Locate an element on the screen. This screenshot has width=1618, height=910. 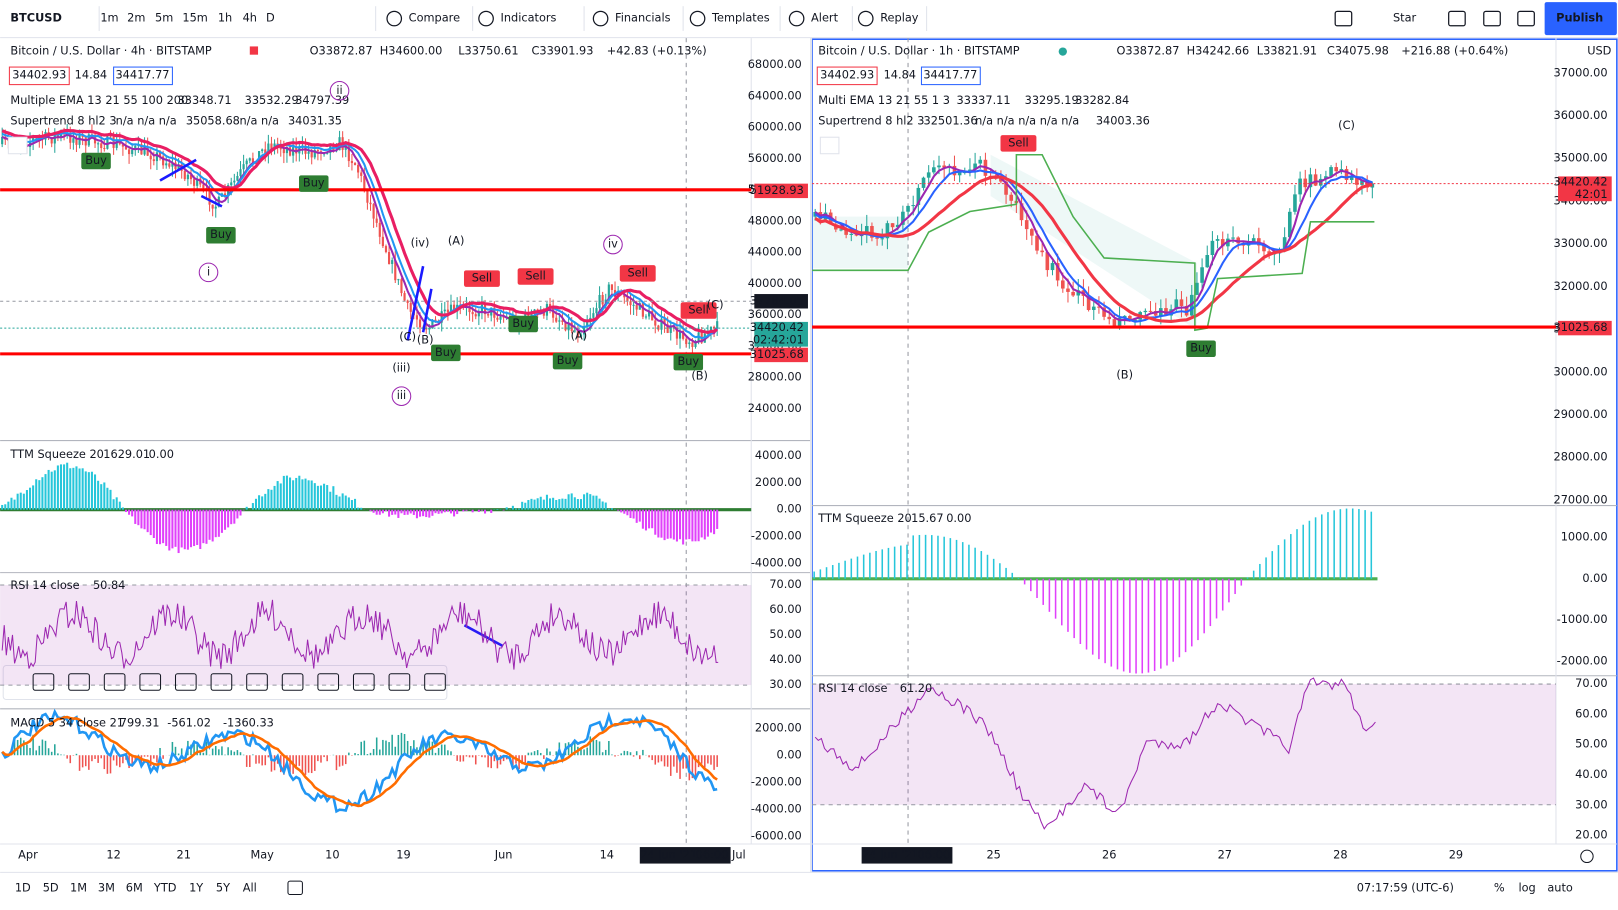
interval-button: 2m is located at coordinates (136, 18).